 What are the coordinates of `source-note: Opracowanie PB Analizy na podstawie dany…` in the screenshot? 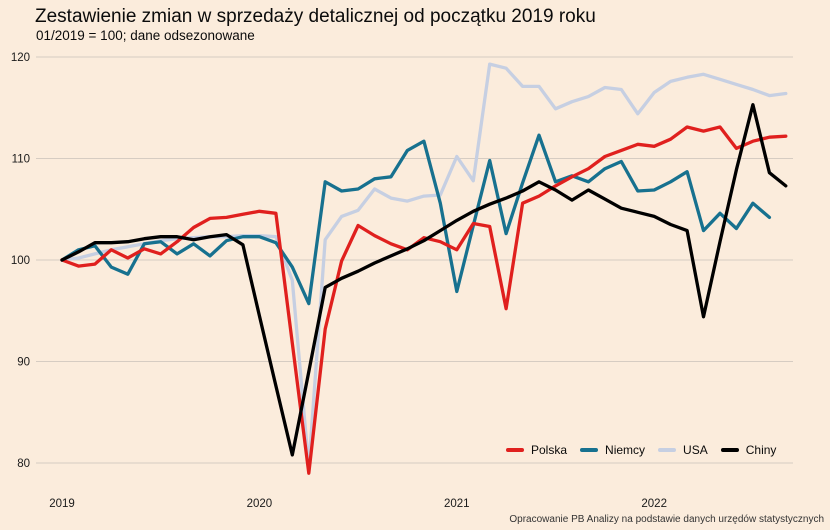 It's located at (666, 519).